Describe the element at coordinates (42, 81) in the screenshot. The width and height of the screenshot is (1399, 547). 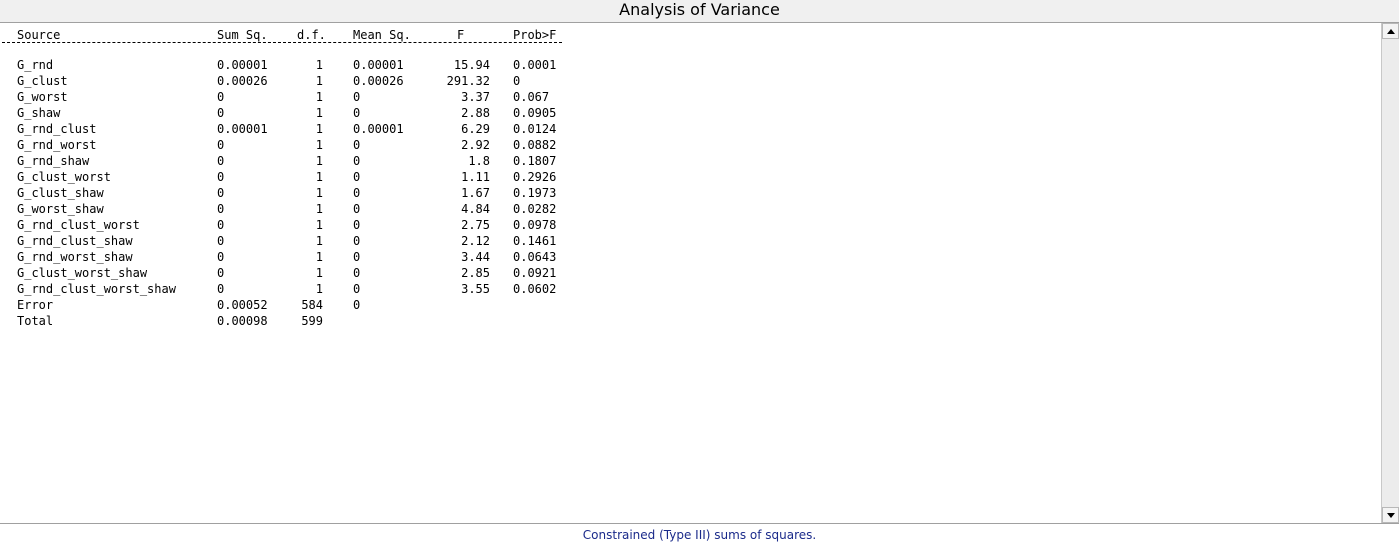
I see `cell-source: G_clust` at that location.